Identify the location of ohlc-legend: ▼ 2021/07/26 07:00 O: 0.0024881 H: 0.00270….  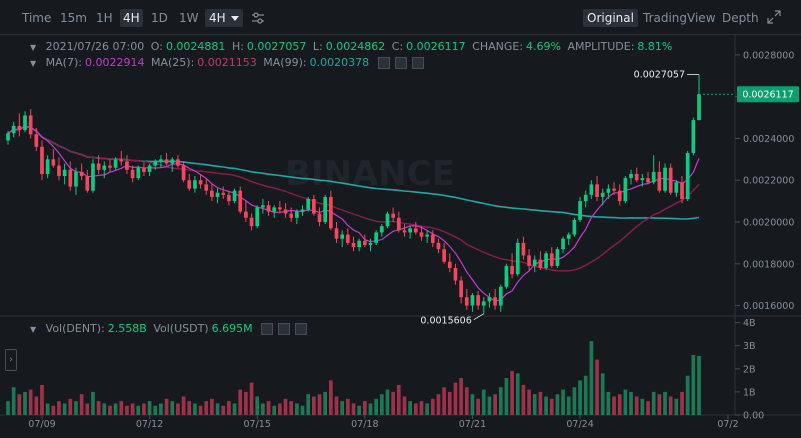
(352, 46).